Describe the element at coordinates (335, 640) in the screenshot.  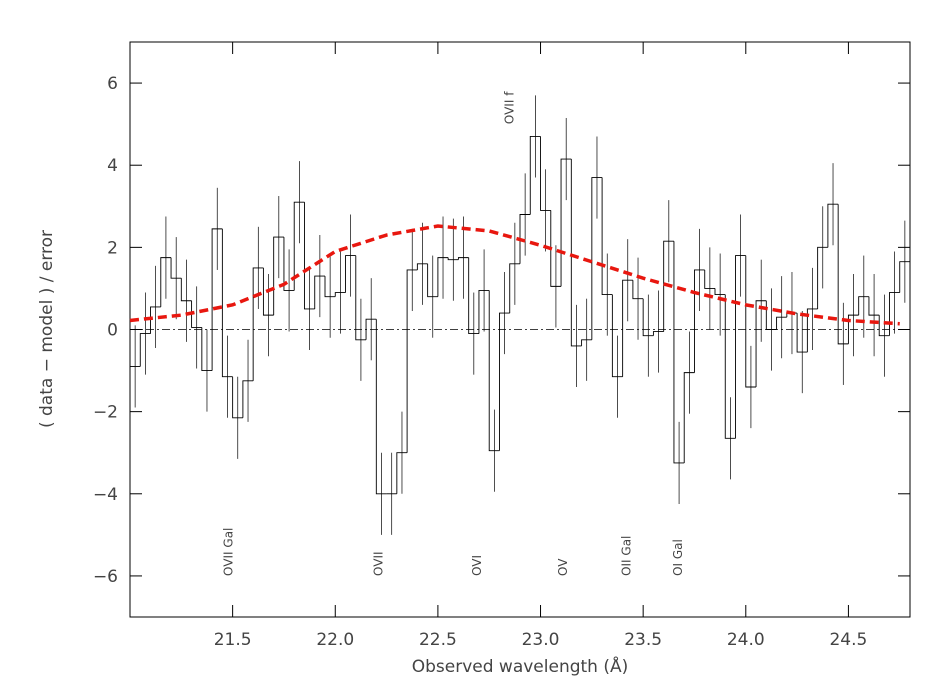
I see `x-tick-label: 22.0` at that location.